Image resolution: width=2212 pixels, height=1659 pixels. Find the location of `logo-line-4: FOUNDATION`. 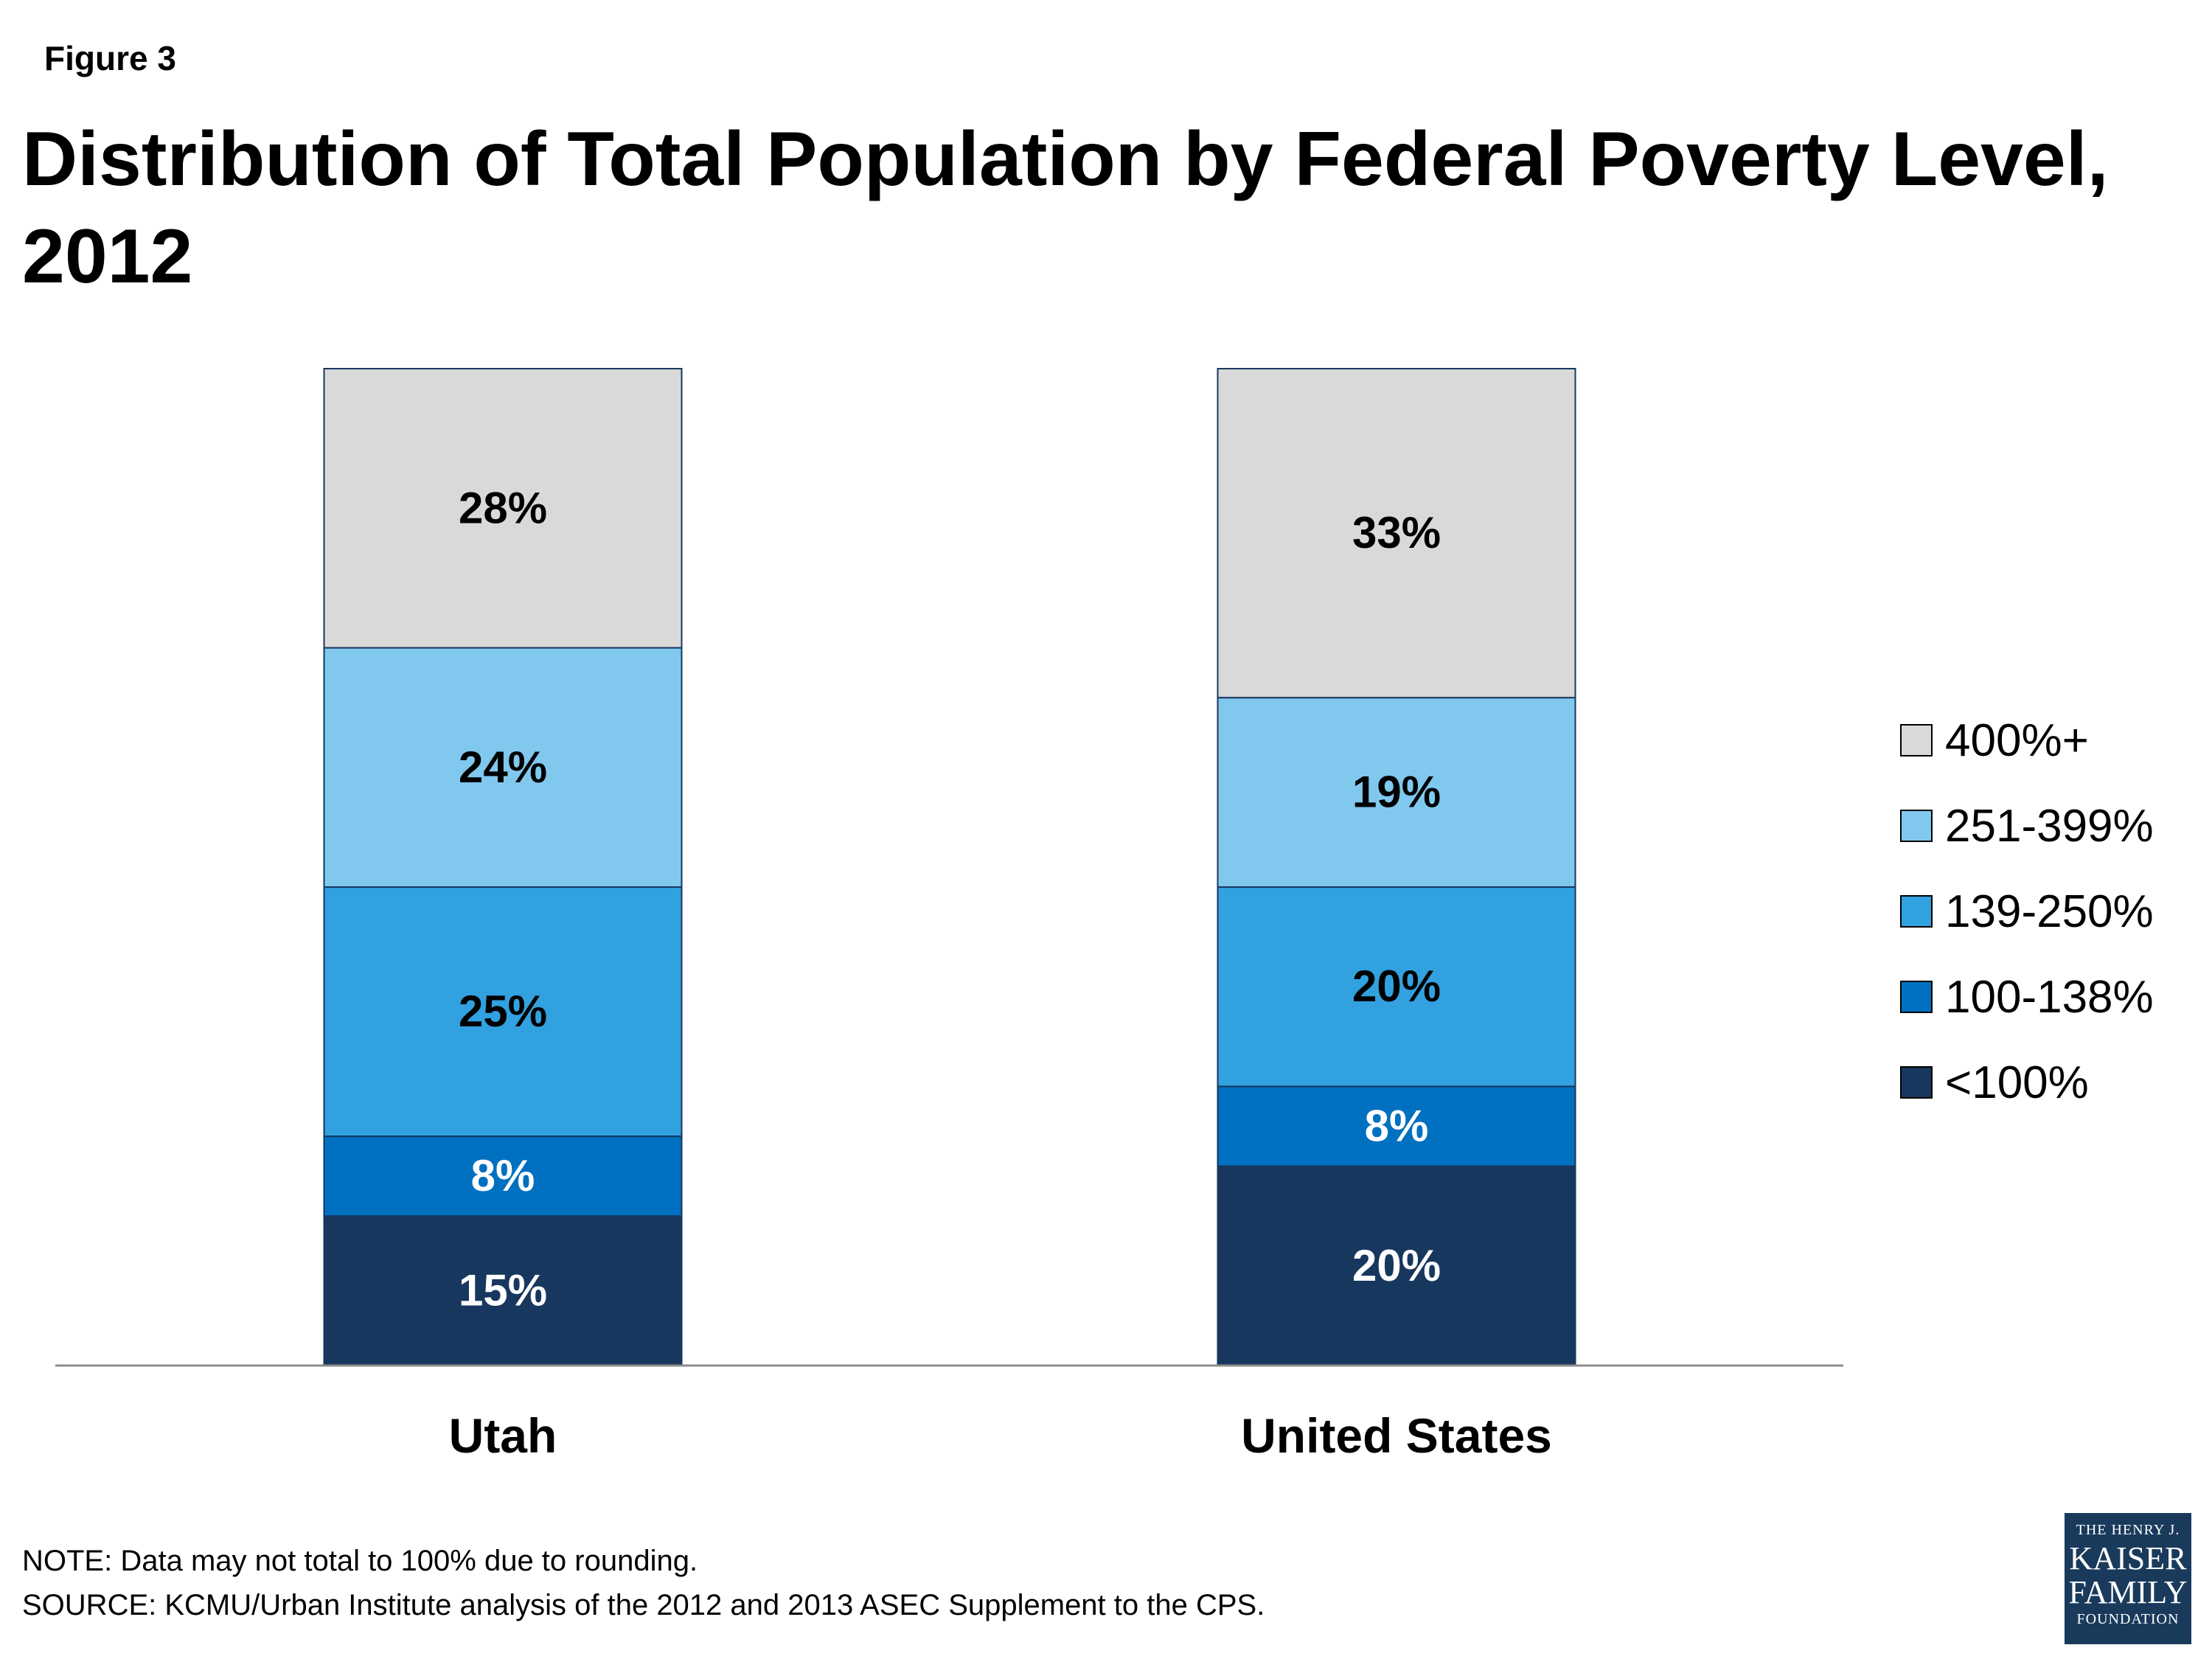

logo-line-4: FOUNDATION is located at coordinates (2128, 1619).